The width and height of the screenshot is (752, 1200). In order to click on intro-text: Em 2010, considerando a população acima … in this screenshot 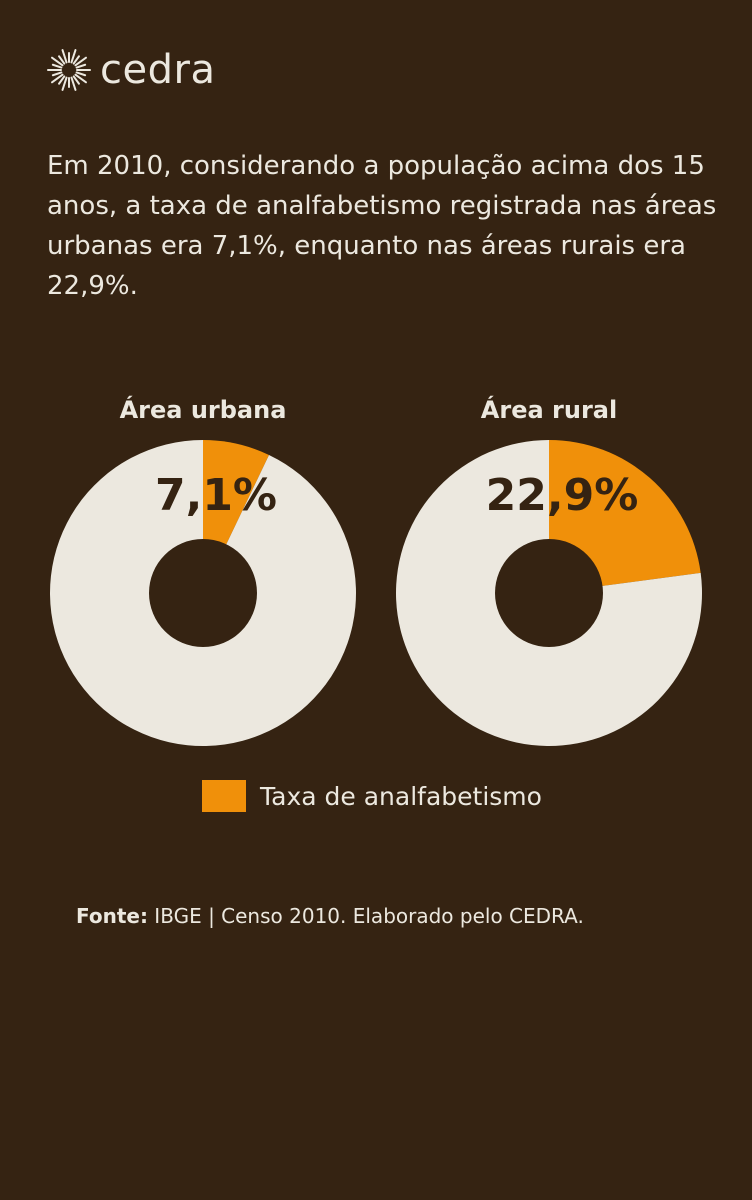, I will do `click(382, 226)`.